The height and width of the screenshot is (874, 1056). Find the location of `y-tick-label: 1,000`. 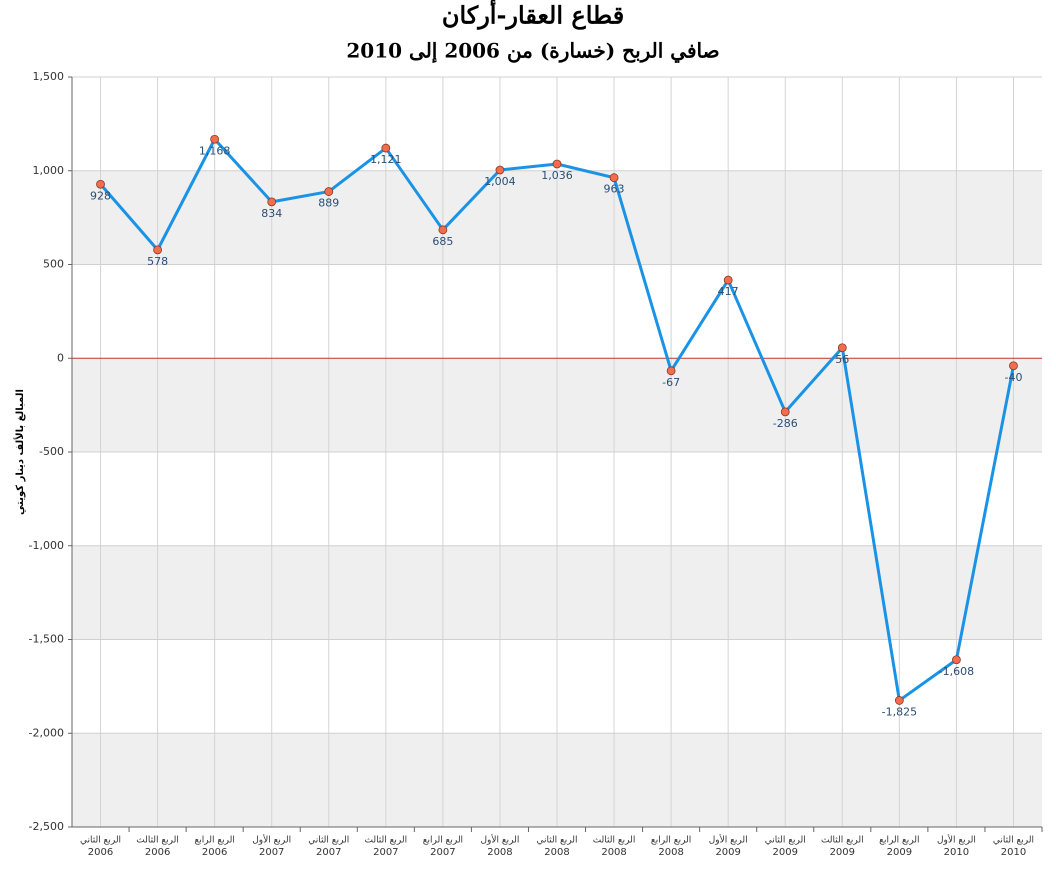

y-tick-label: 1,000 is located at coordinates (49, 170).